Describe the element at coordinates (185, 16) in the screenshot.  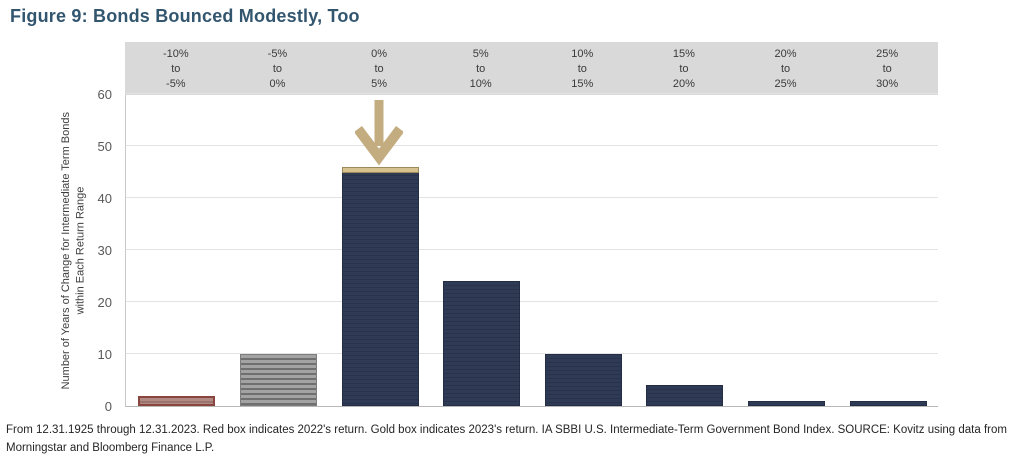
I see `figure-title: Figure 9: Bonds Bounced Modestly, Too` at that location.